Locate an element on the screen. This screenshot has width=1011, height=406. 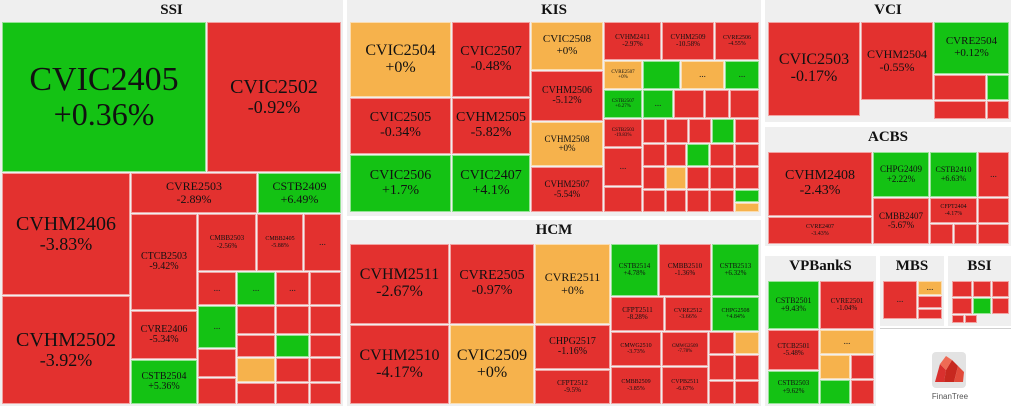
treemap-tile: CSTB2503 -19.83% is located at coordinates (623, 133).